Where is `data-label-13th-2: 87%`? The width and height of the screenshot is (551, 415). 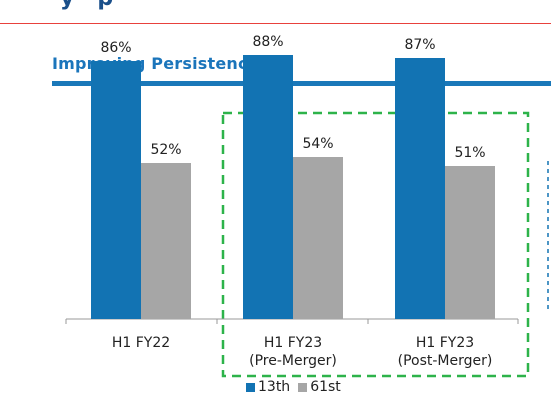
data-label-13th-2: 87% is located at coordinates (419, 45).